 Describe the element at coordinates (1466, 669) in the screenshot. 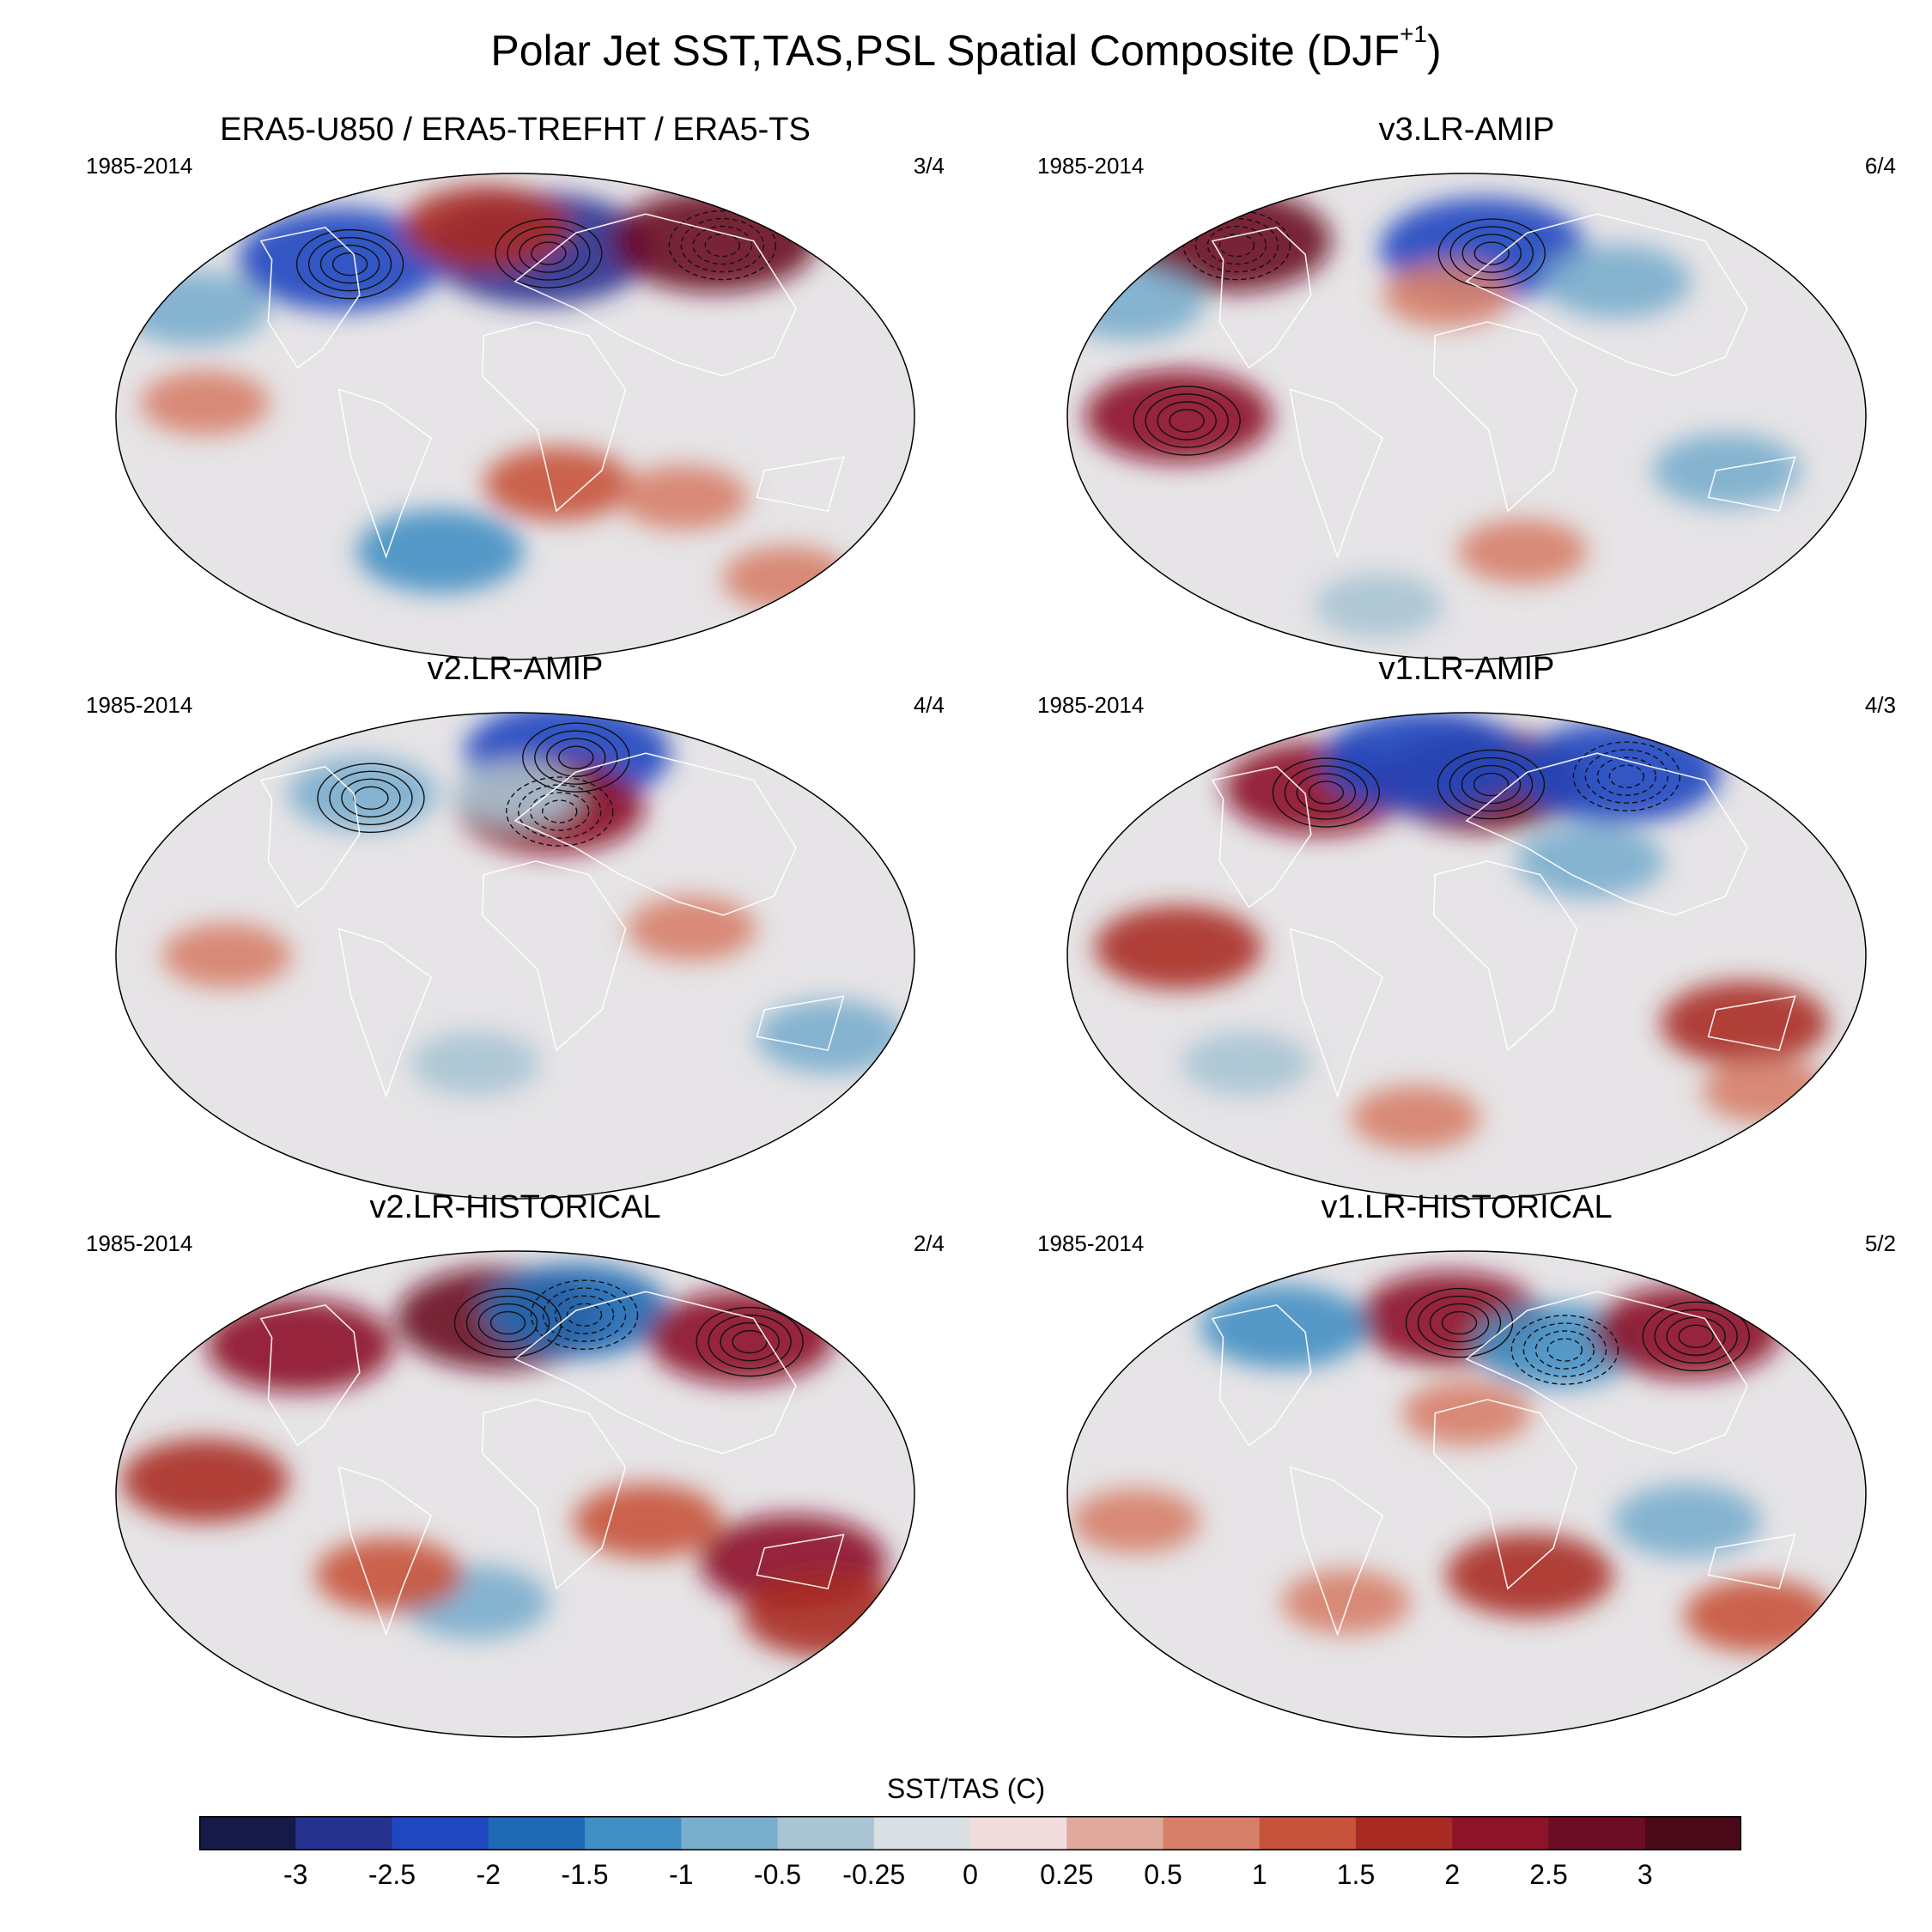

I see `panel-title: v1.LR-AMIP` at that location.